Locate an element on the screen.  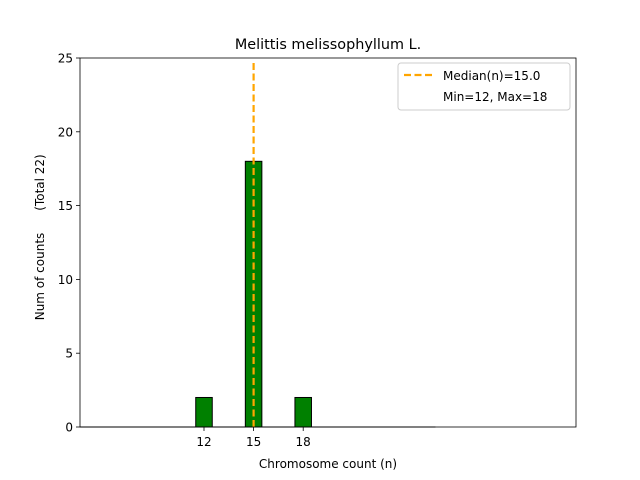
y-tick-label: 15 is located at coordinates (65, 206).